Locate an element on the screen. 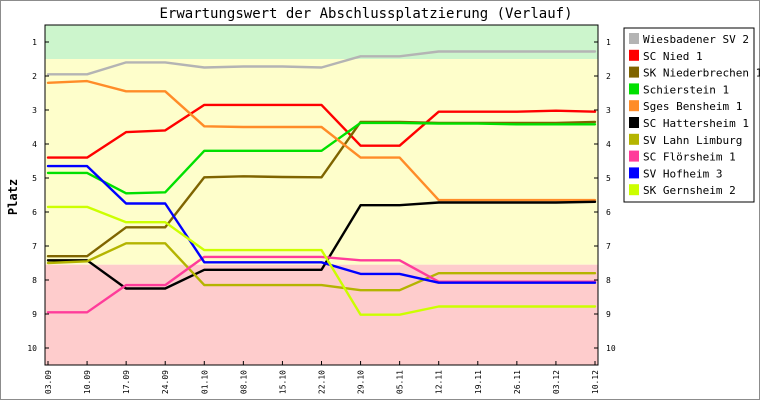 The height and width of the screenshot is (405, 760). legend-label: SC Nied 1 is located at coordinates (673, 56).